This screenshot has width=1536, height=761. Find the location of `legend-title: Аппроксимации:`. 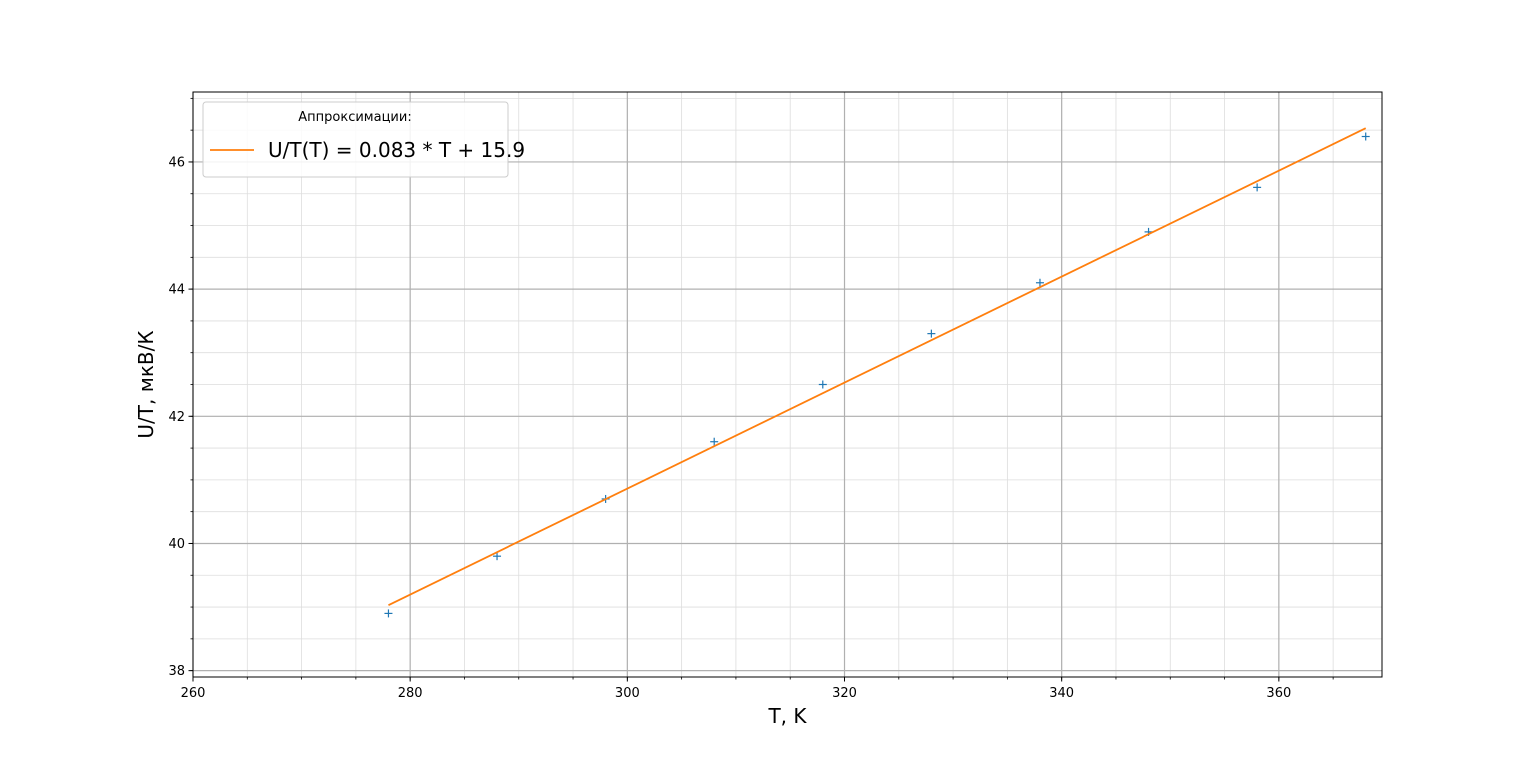

legend-title: Аппроксимации: is located at coordinates (354, 117).